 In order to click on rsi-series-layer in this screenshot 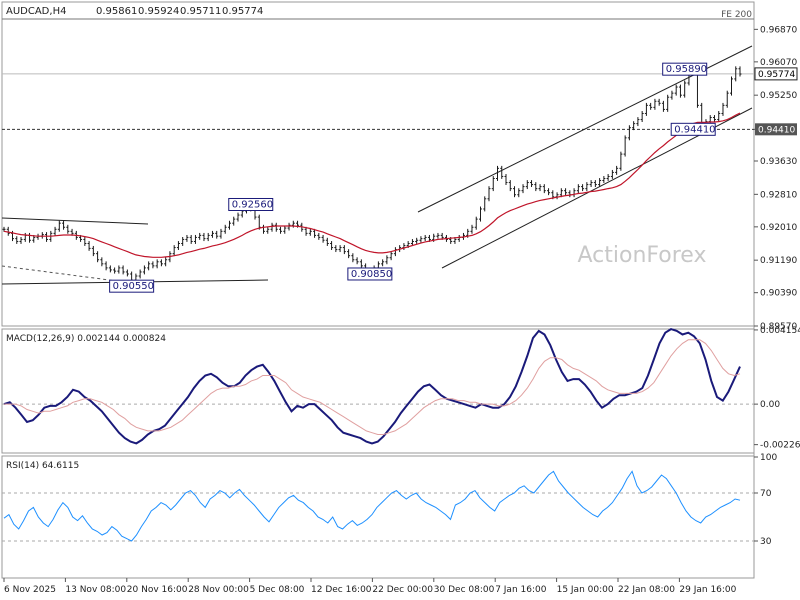, I will do `click(372, 506)`.